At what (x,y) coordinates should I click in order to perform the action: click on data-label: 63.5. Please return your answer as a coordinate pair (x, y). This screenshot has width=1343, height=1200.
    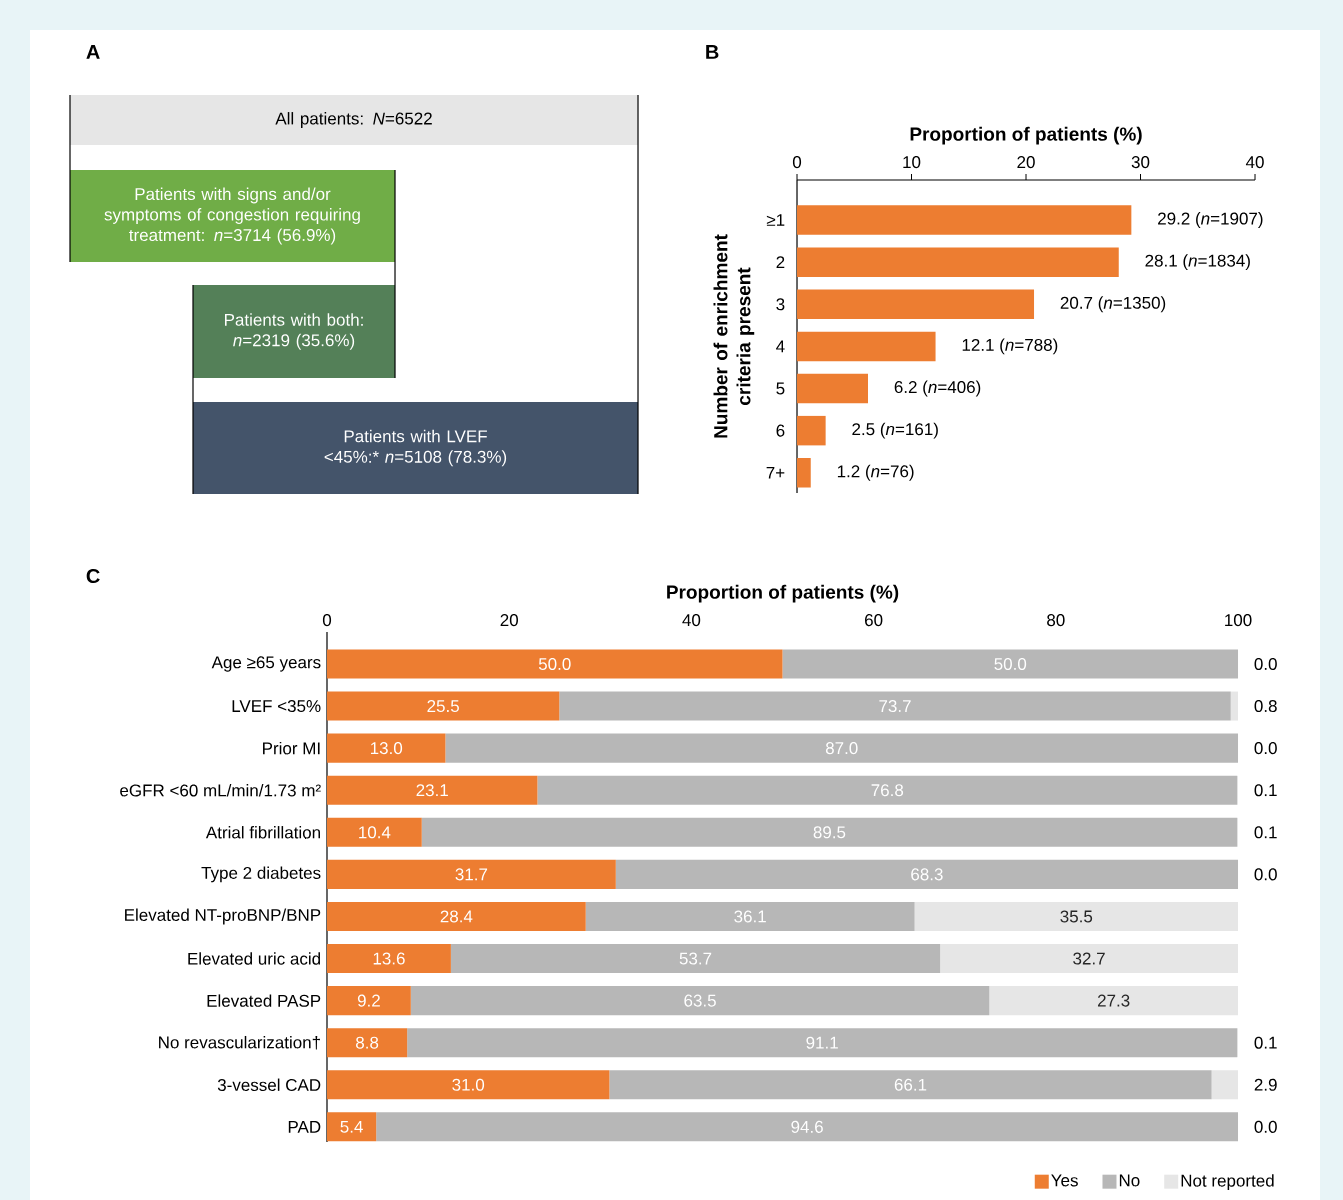
    Looking at the image, I should click on (700, 1000).